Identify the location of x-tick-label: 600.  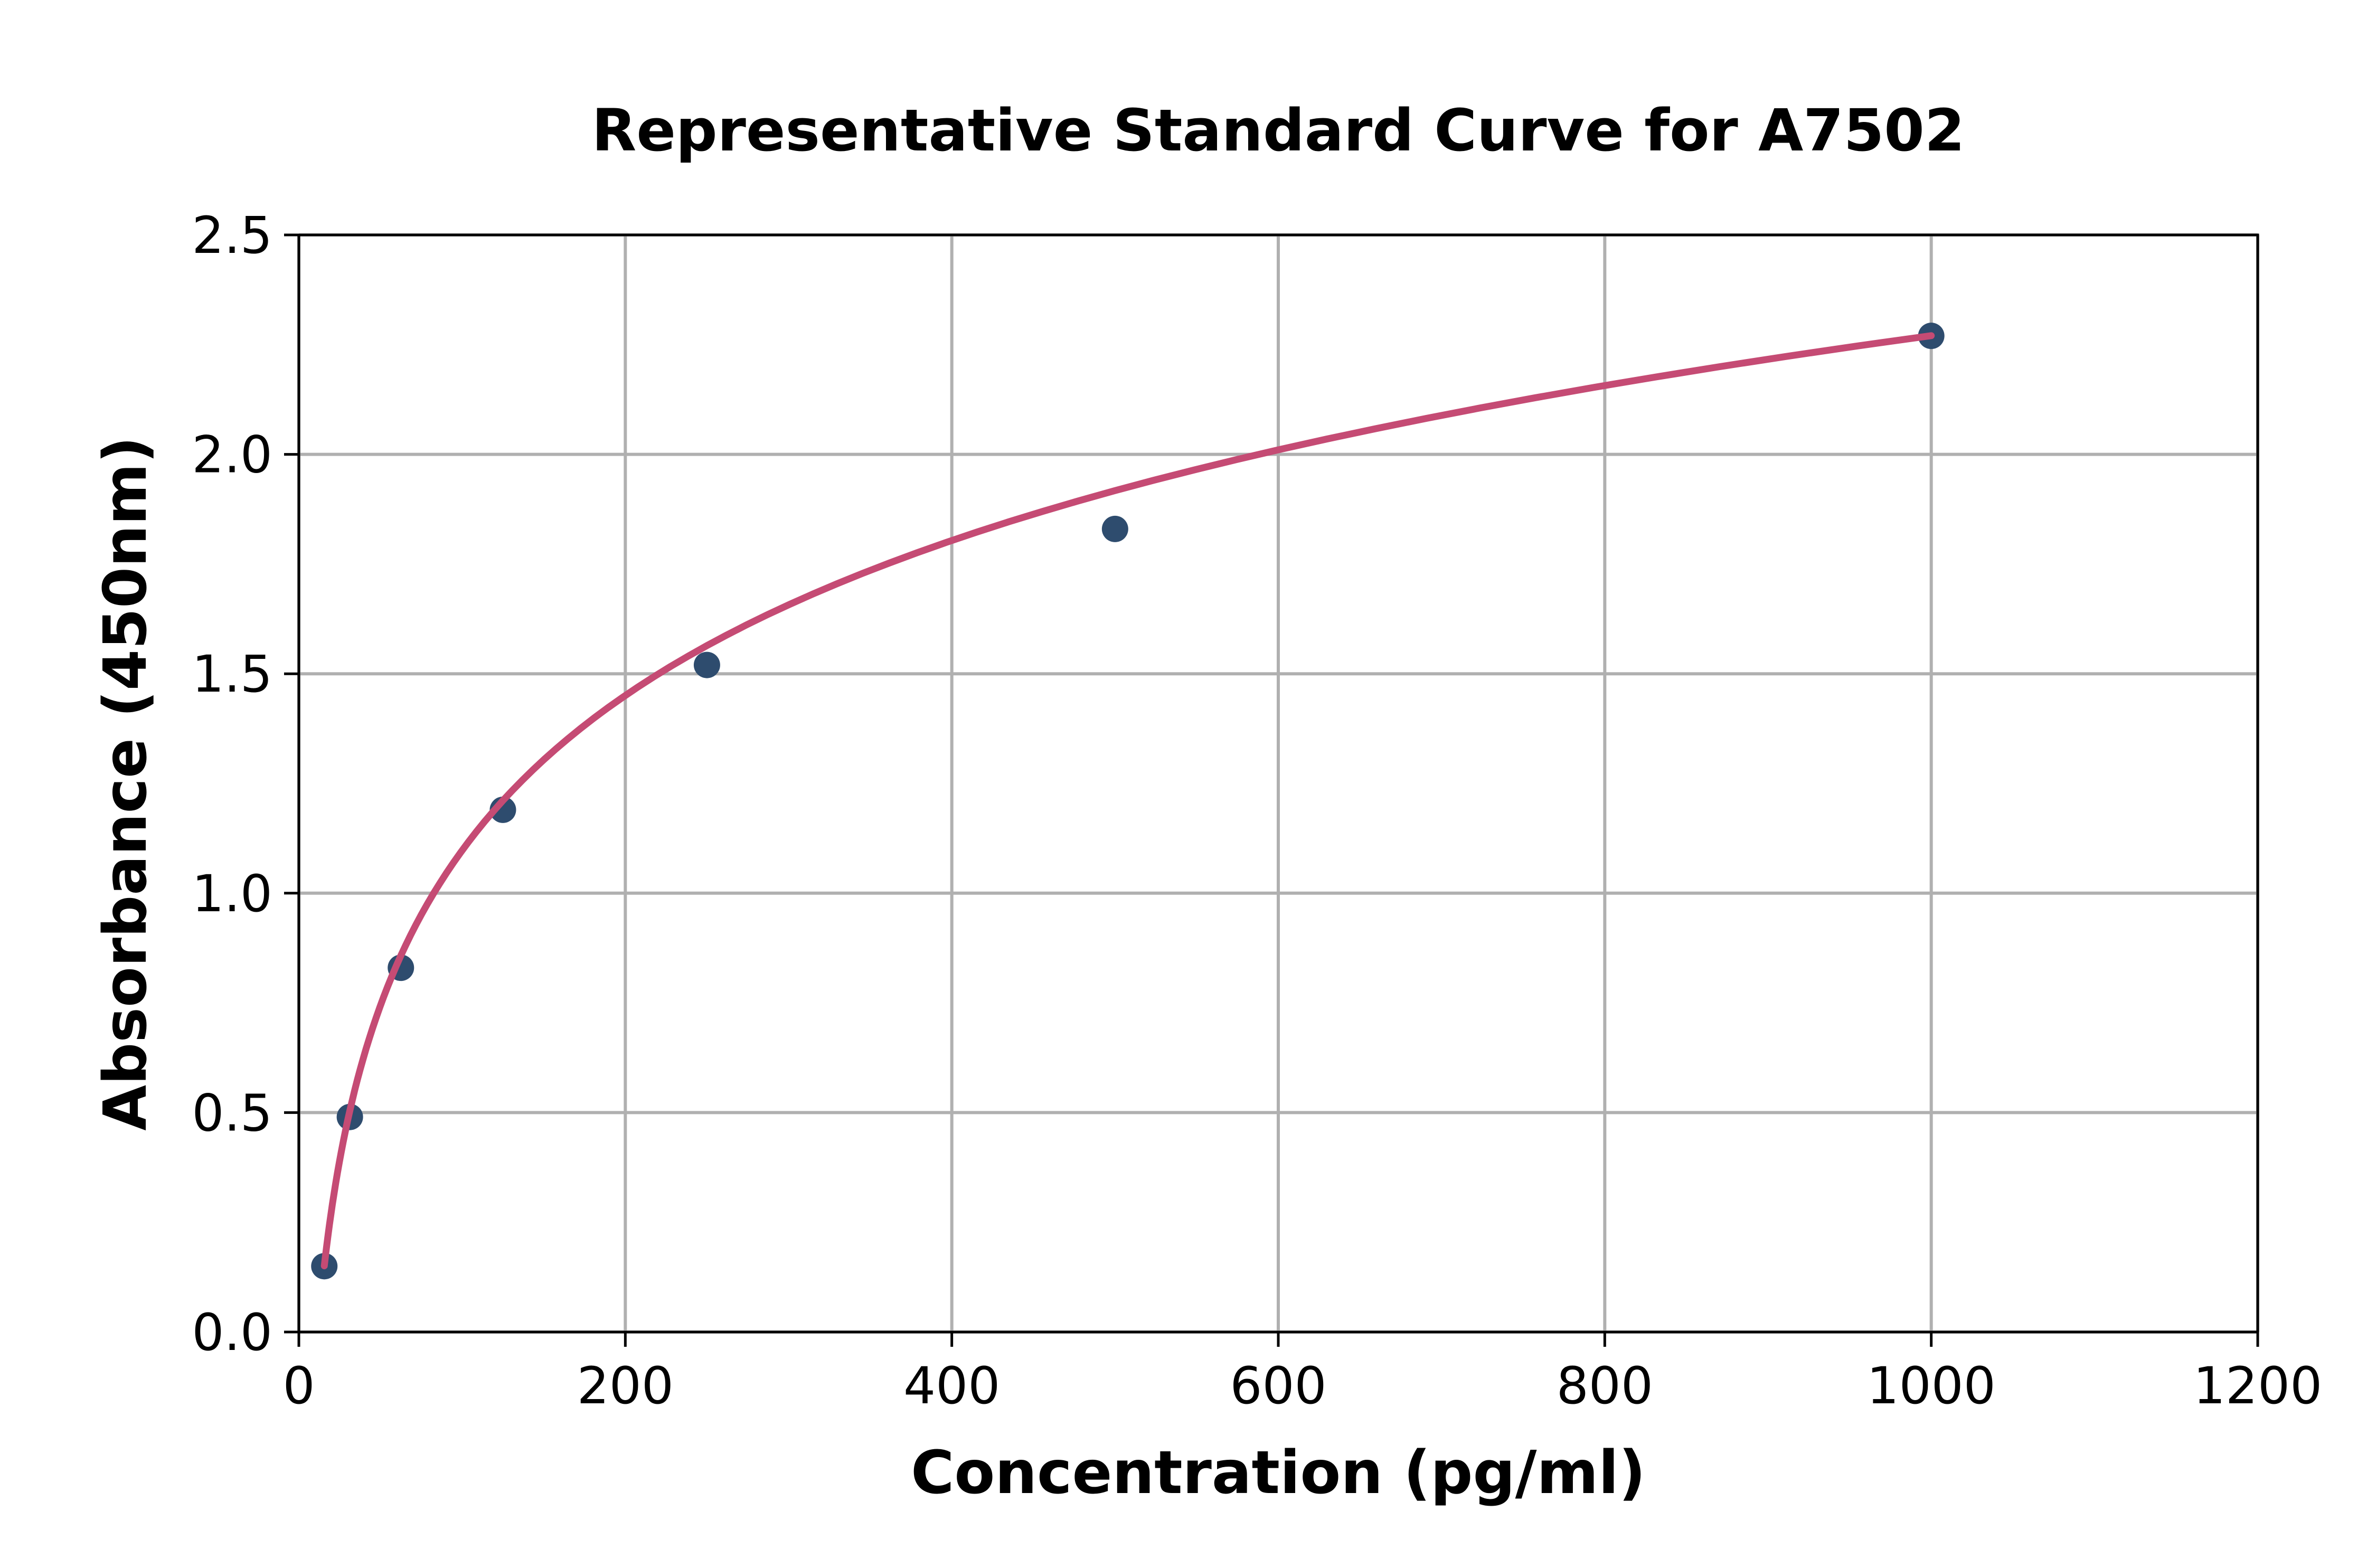
(1278, 1385).